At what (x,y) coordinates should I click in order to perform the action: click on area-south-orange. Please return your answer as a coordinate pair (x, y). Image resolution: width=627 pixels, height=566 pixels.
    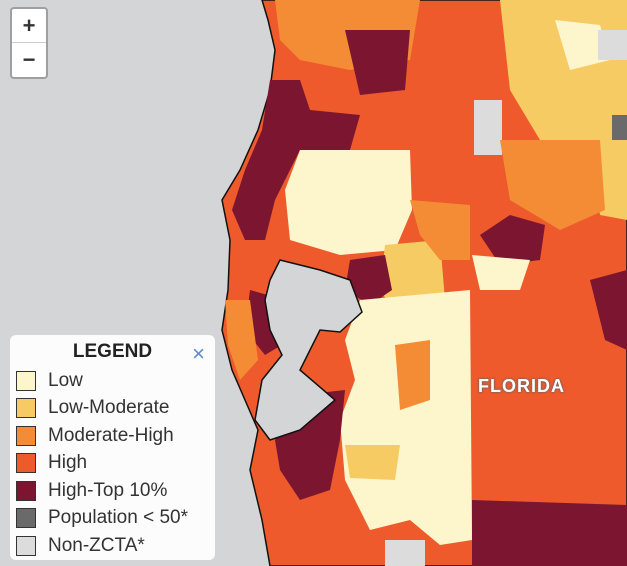
    Looking at the image, I should click on (412, 375).